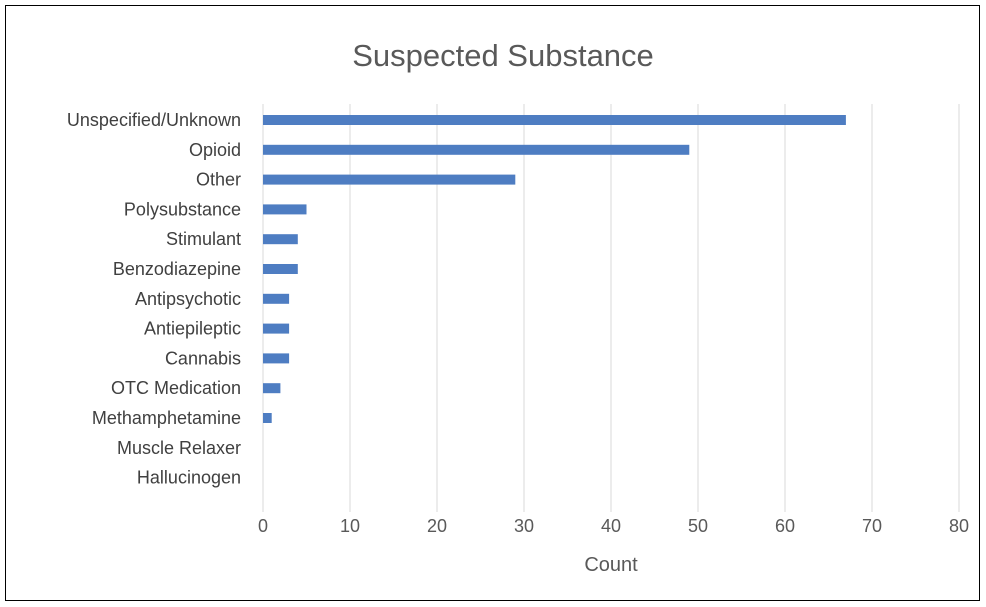 The height and width of the screenshot is (607, 986). I want to click on category-label: Stimulant, so click(203, 239).